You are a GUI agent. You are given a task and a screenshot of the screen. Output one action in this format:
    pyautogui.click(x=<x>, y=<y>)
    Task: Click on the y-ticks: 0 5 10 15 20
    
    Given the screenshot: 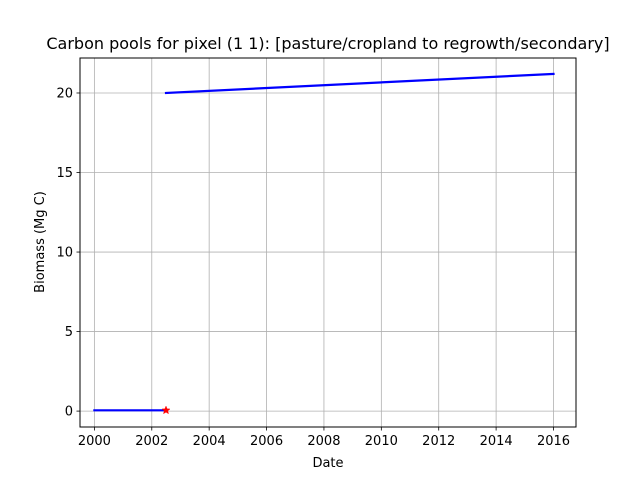 What is the action you would take?
    pyautogui.click(x=68, y=253)
    